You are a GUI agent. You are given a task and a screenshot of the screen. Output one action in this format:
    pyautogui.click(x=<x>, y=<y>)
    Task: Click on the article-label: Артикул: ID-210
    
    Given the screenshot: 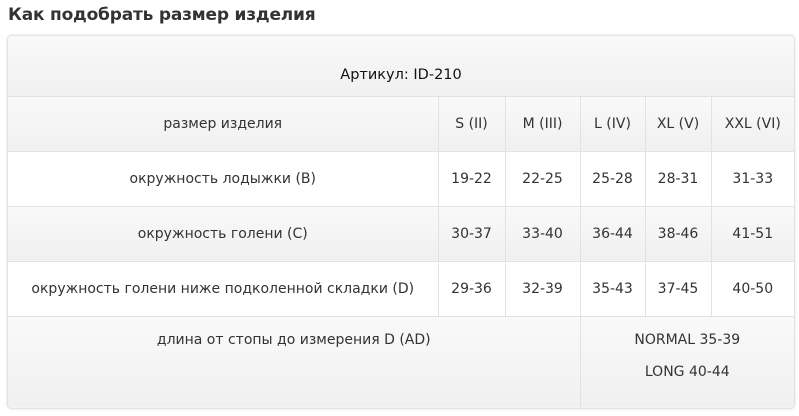 What is the action you would take?
    pyautogui.click(x=401, y=66)
    